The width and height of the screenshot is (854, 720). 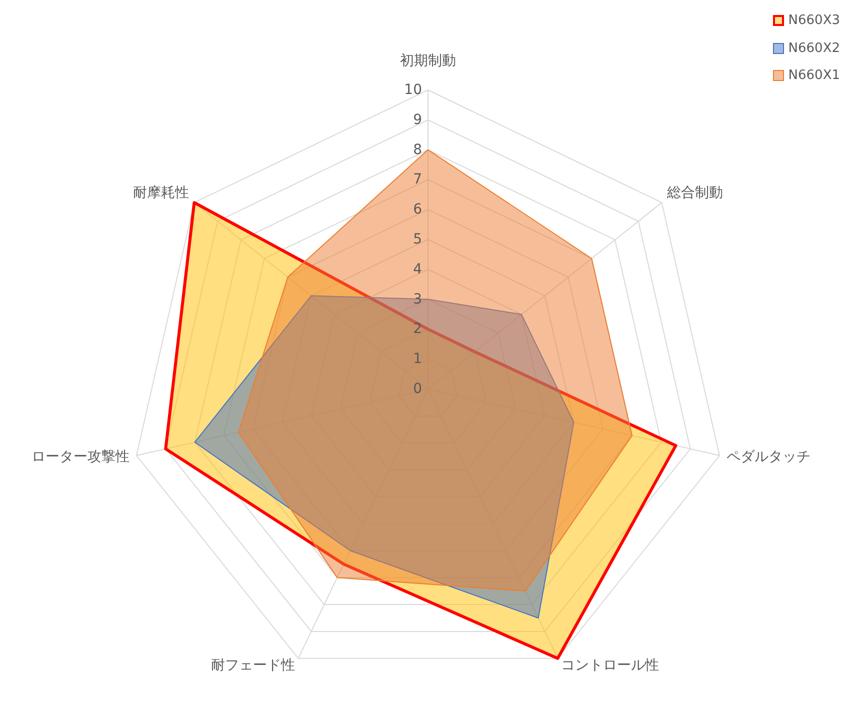 What do you see at coordinates (609, 666) in the screenshot?
I see `spoke-label: コントロール性` at bounding box center [609, 666].